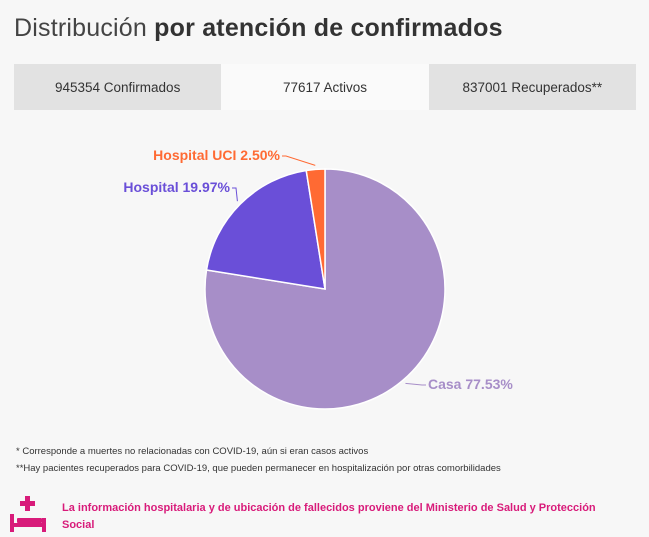 Image resolution: width=649 pixels, height=537 pixels. What do you see at coordinates (470, 384) in the screenshot?
I see `data-label-casa: Casa 77.53%` at bounding box center [470, 384].